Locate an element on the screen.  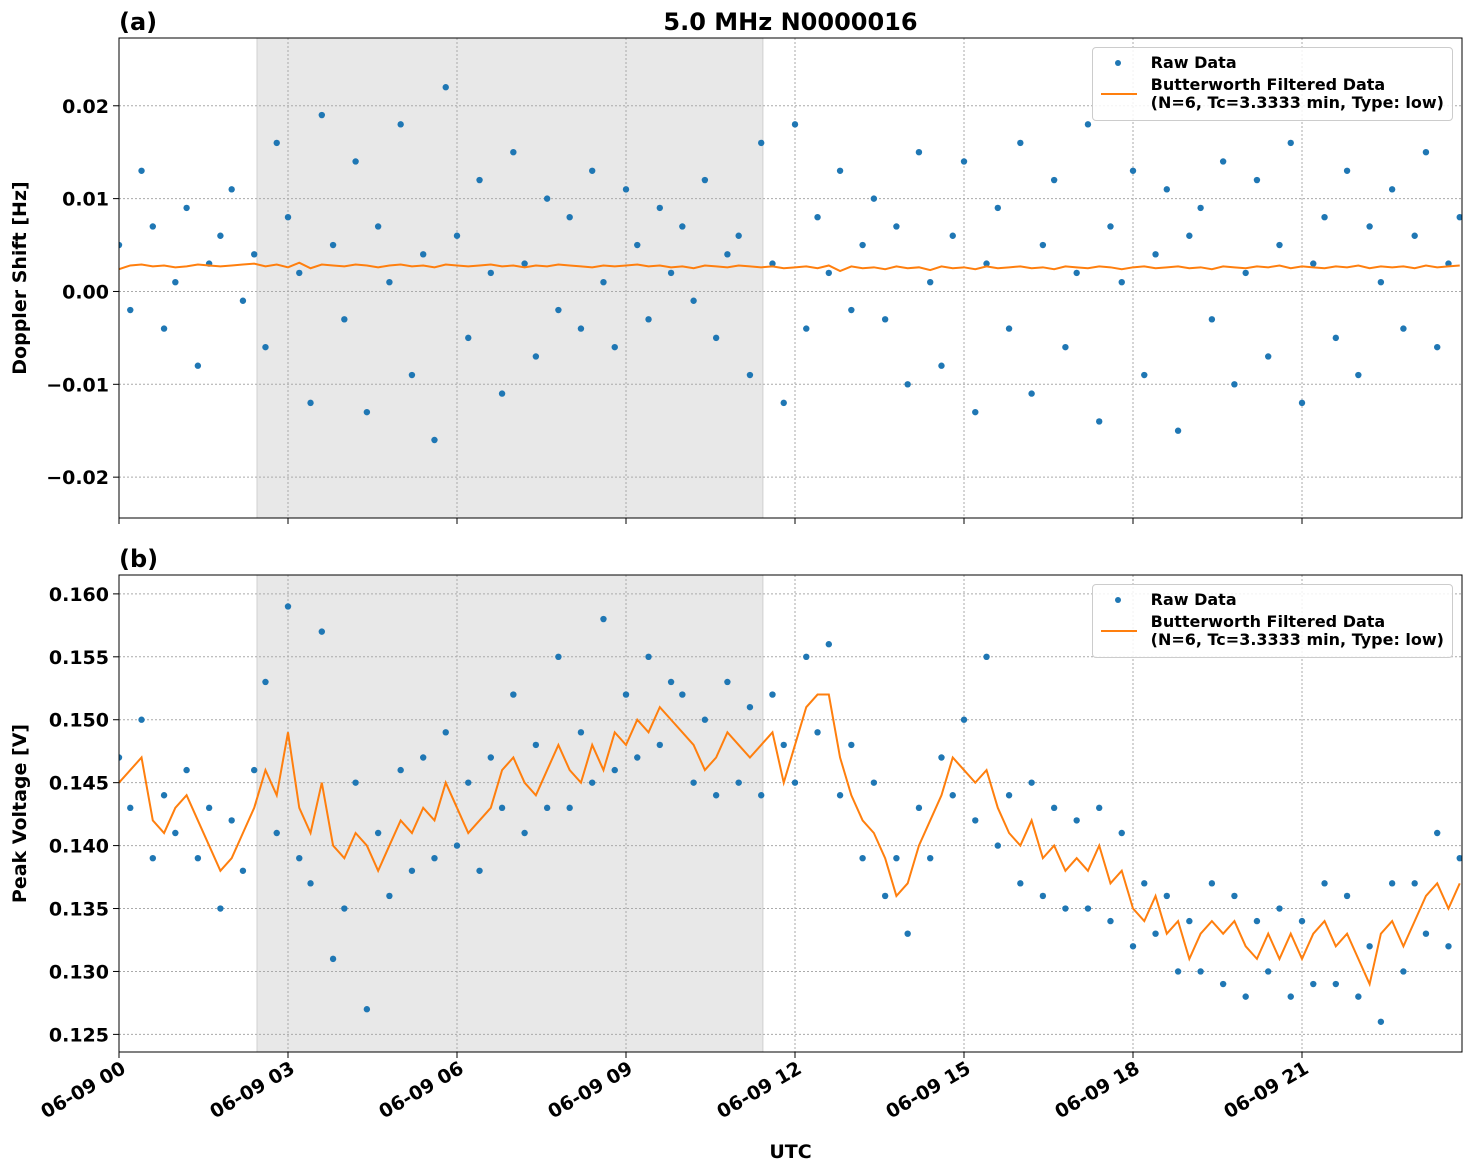
shaded-interval is located at coordinates (510, 278).